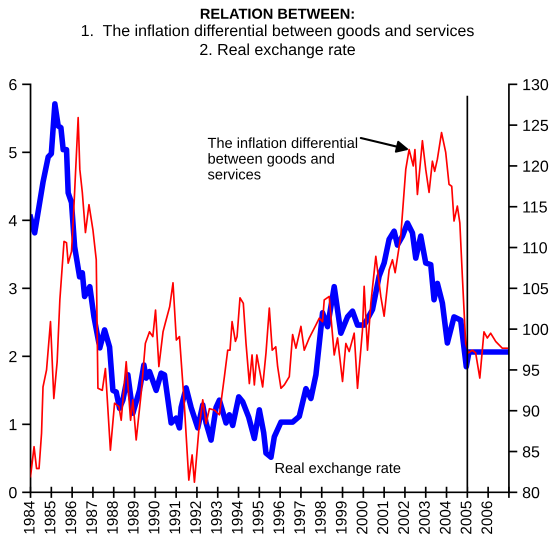  What do you see at coordinates (362, 517) in the screenshot?
I see `x-tick-label: 2000` at bounding box center [362, 517].